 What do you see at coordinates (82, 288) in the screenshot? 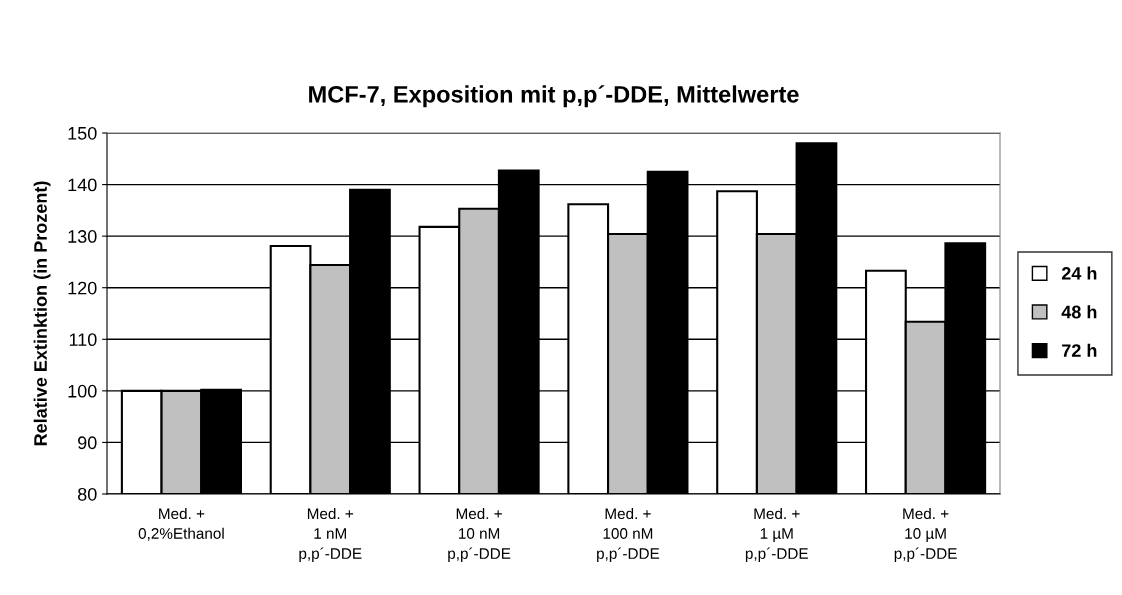
I see `y-tick-label: 120` at bounding box center [82, 288].